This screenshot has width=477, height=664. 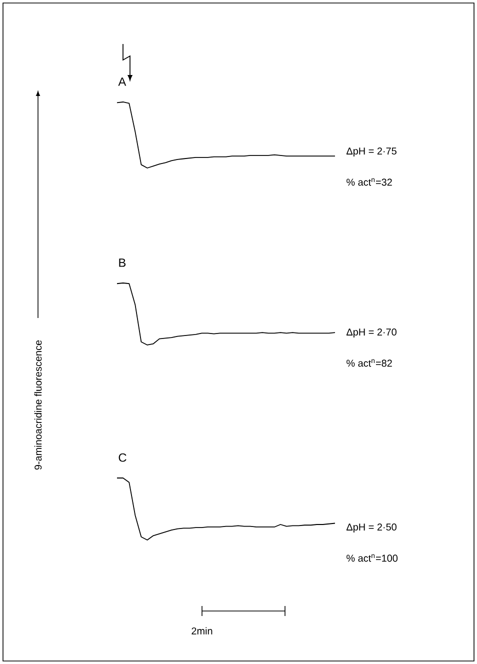 What do you see at coordinates (369, 363) in the screenshot?
I see `text: % act$^{n}$=82` at bounding box center [369, 363].